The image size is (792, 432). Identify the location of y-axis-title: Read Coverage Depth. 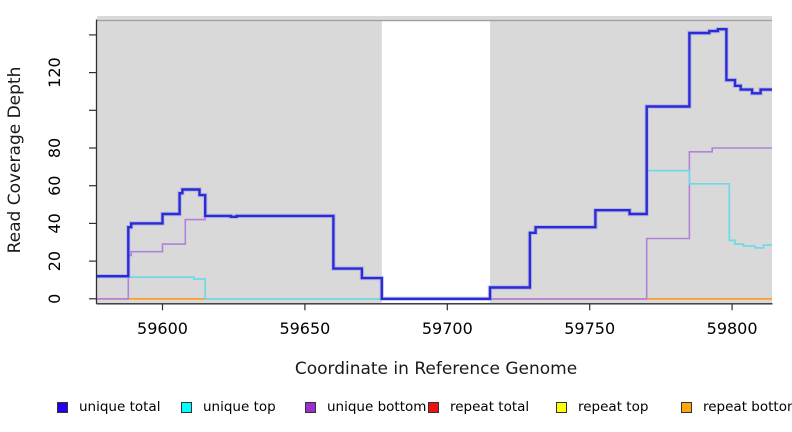
(15, 160).